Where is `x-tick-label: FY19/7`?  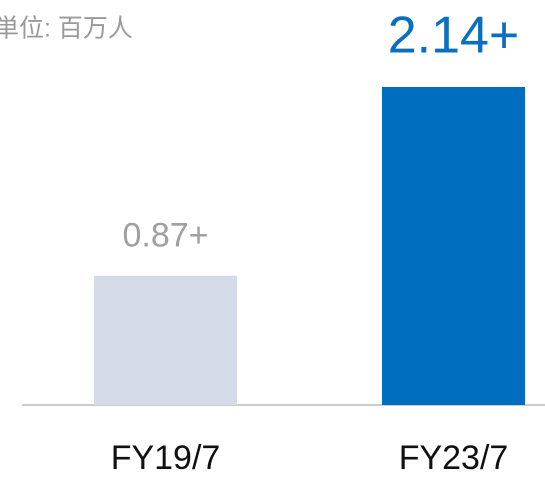
x-tick-label: FY19/7 is located at coordinates (166, 458).